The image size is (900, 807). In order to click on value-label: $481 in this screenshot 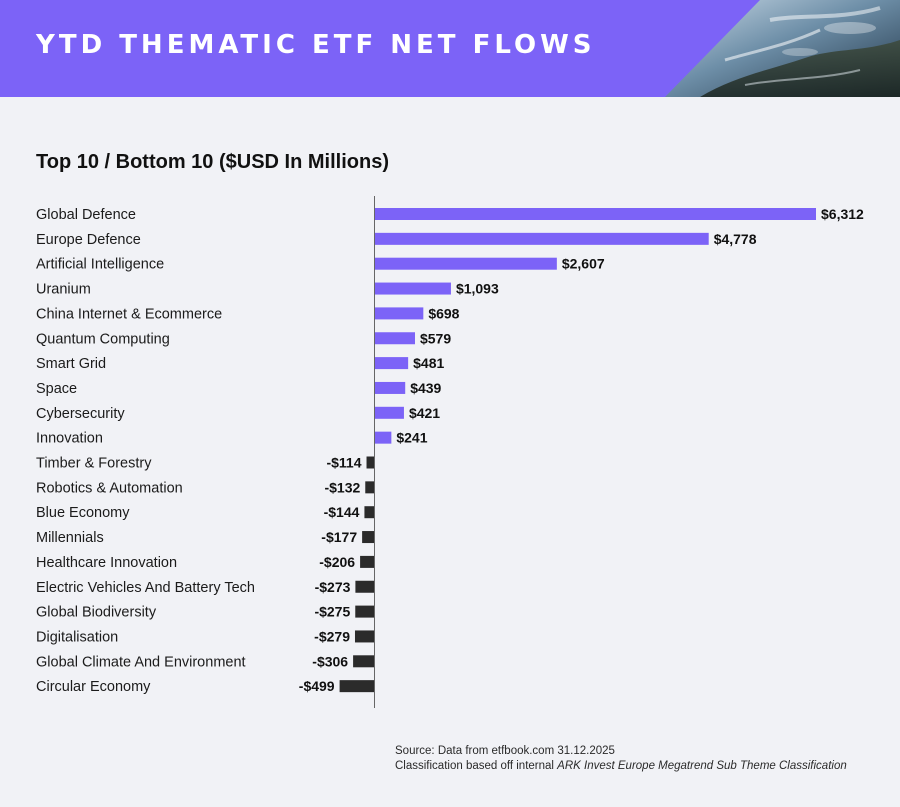, I will do `click(428, 363)`.